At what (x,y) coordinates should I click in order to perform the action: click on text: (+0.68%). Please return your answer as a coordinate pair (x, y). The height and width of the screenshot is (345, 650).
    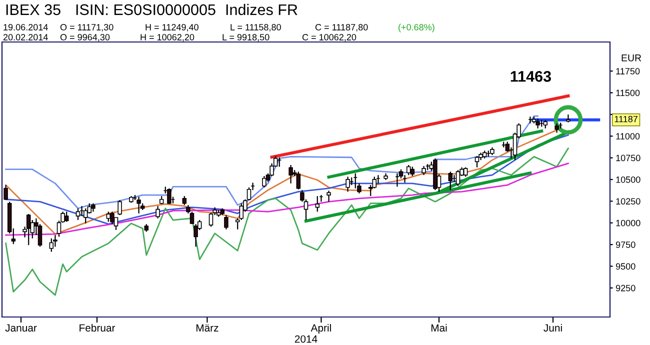
    Looking at the image, I should click on (416, 28).